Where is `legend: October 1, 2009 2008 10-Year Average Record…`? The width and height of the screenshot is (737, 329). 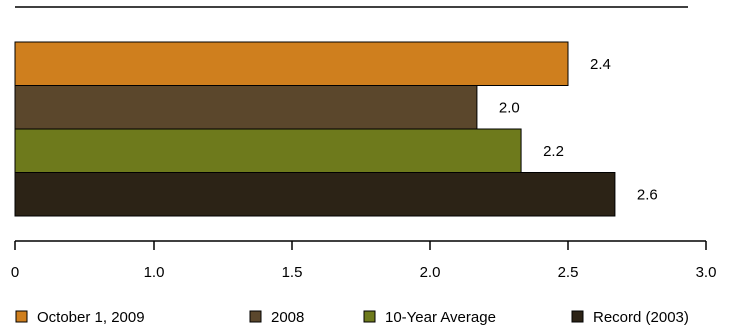
legend: October 1, 2009 2008 10-Year Average Record… is located at coordinates (352, 317).